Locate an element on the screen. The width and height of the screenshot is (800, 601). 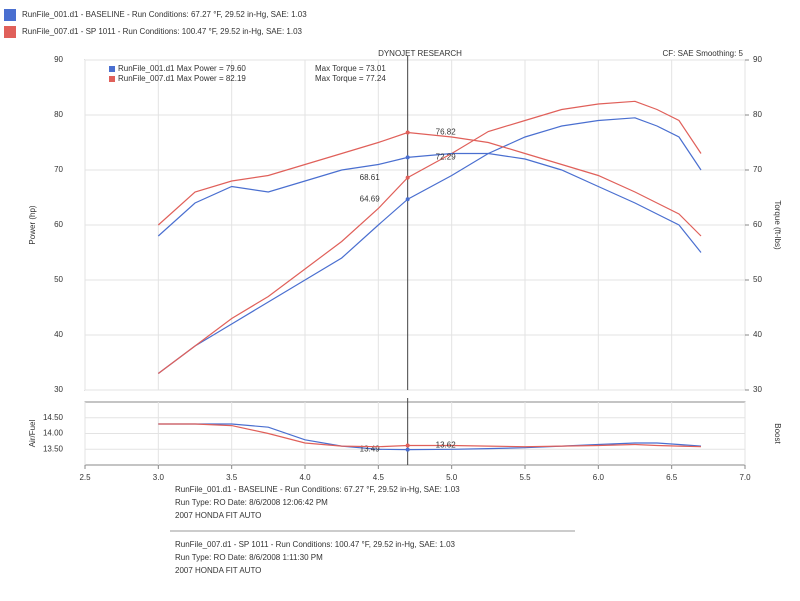
value-label: 13.49 is located at coordinates (370, 449).